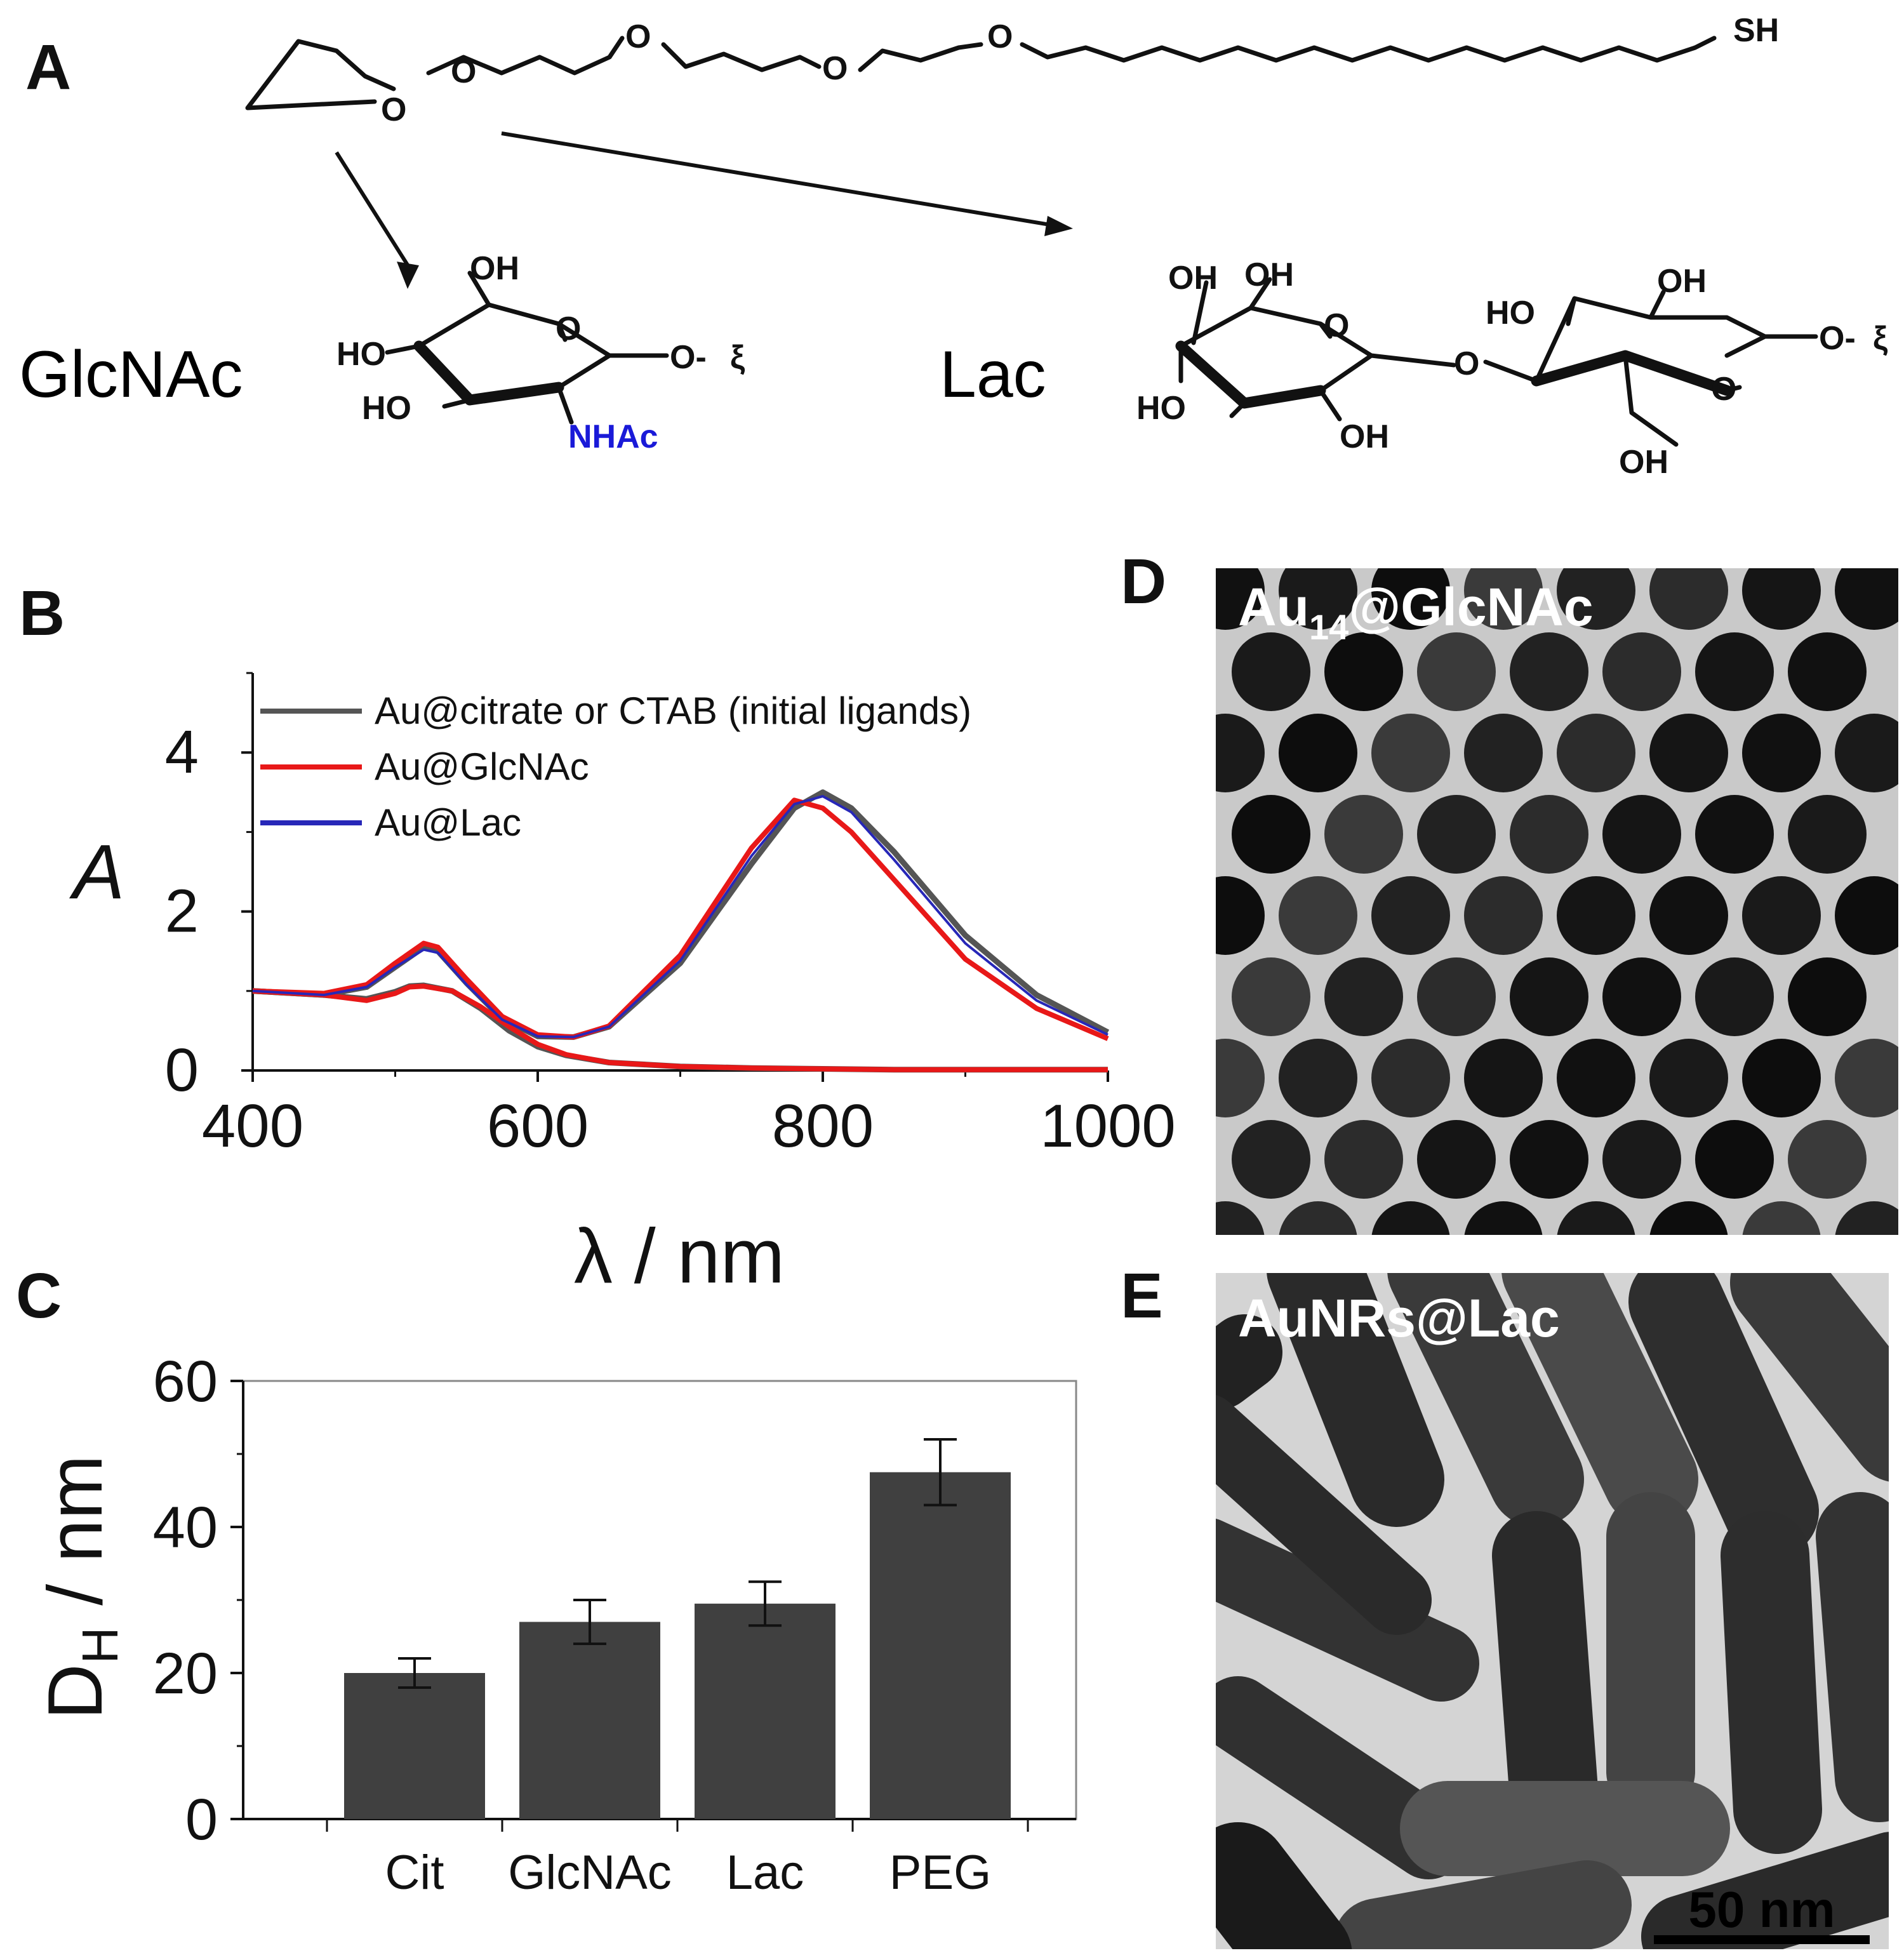 Image resolution: width=1904 pixels, height=1953 pixels. What do you see at coordinates (1505, 1604) in the screenshot?
I see `panel-e: E AuNRs@Lac 50 nm` at bounding box center [1505, 1604].